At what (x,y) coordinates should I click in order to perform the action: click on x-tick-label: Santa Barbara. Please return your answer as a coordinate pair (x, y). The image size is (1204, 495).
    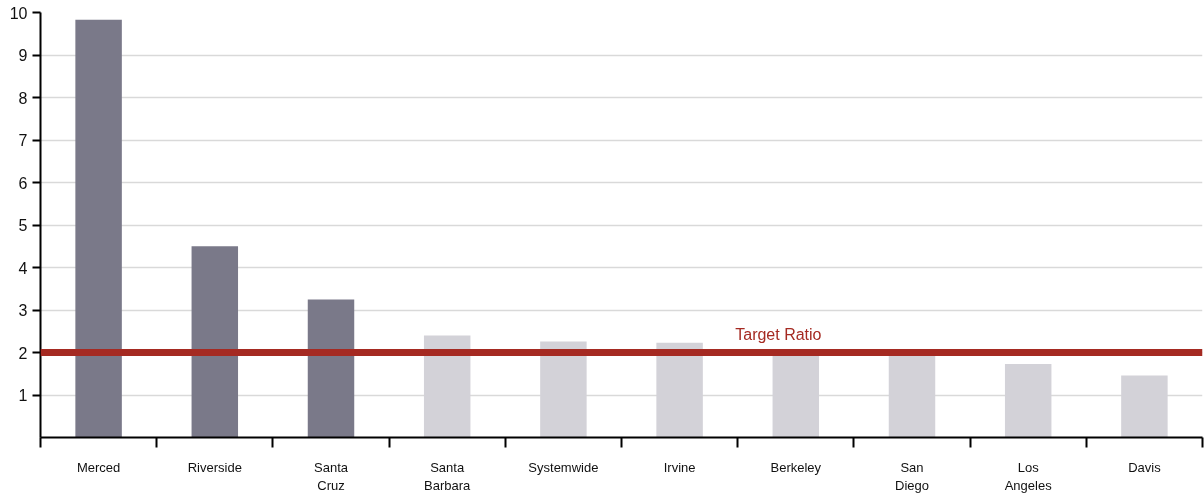
    Looking at the image, I should click on (448, 476).